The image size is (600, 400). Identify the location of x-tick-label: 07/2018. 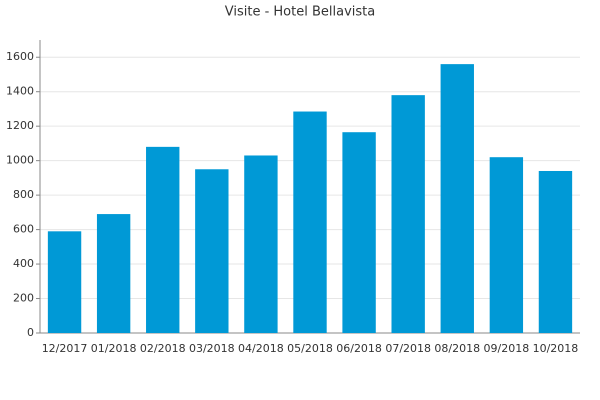
(408, 348).